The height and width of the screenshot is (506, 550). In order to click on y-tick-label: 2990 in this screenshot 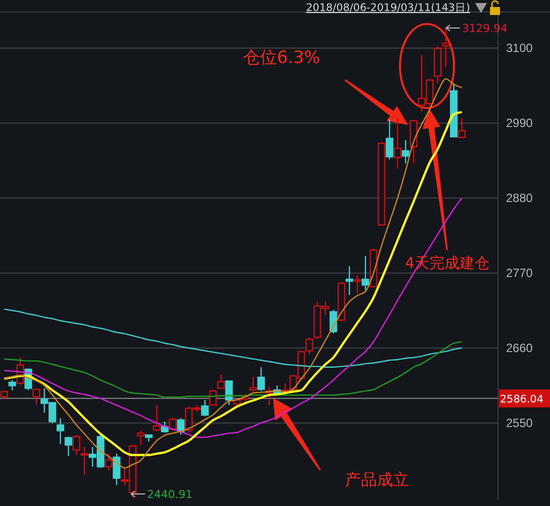, I will do `click(520, 123)`.